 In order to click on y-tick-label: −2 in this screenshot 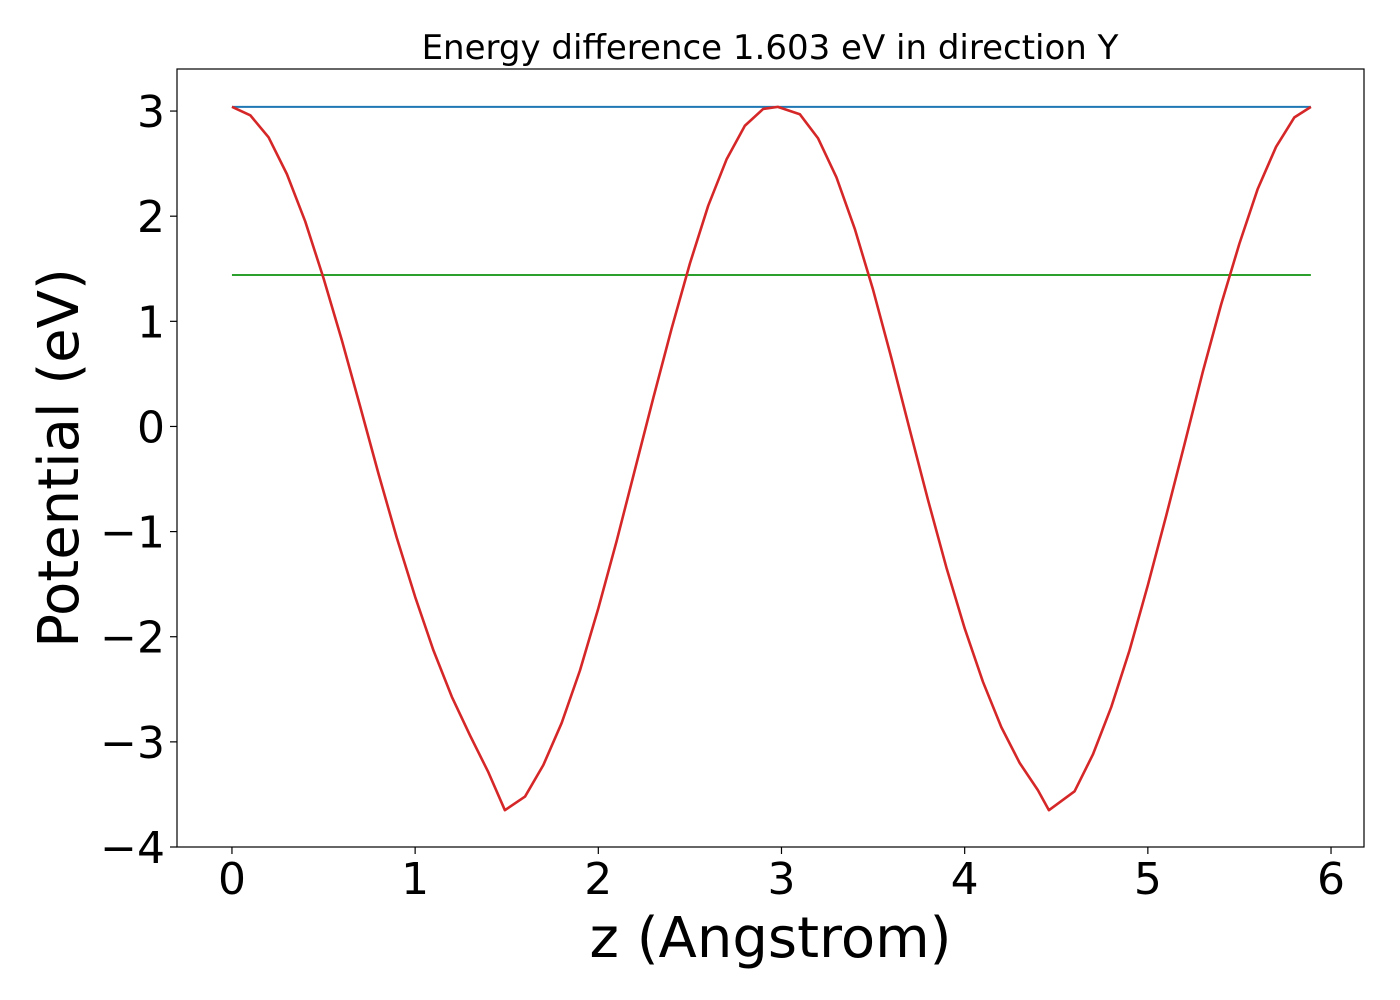, I will do `click(132, 638)`.